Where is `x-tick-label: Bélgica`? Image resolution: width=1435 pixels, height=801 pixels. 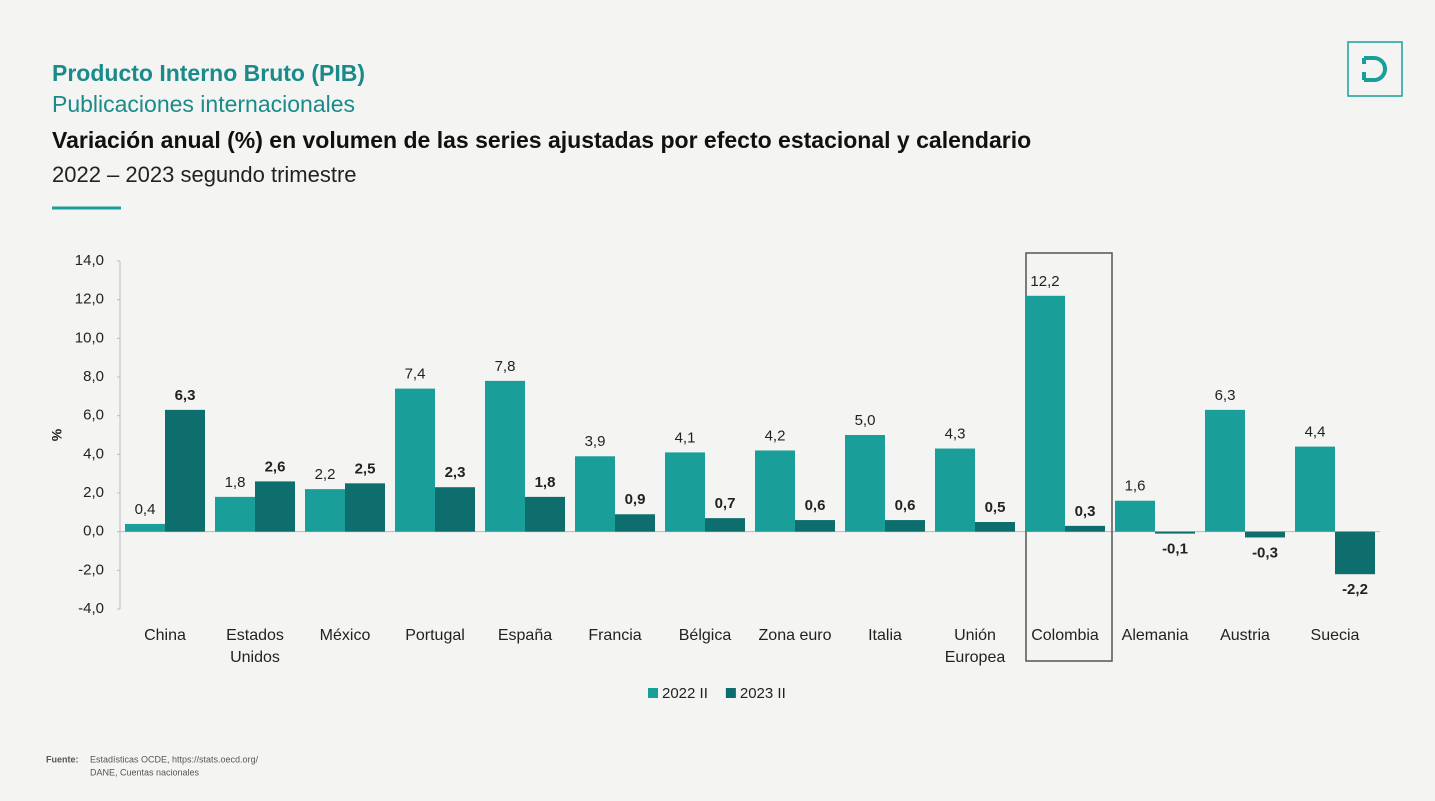 x-tick-label: Bélgica is located at coordinates (705, 635).